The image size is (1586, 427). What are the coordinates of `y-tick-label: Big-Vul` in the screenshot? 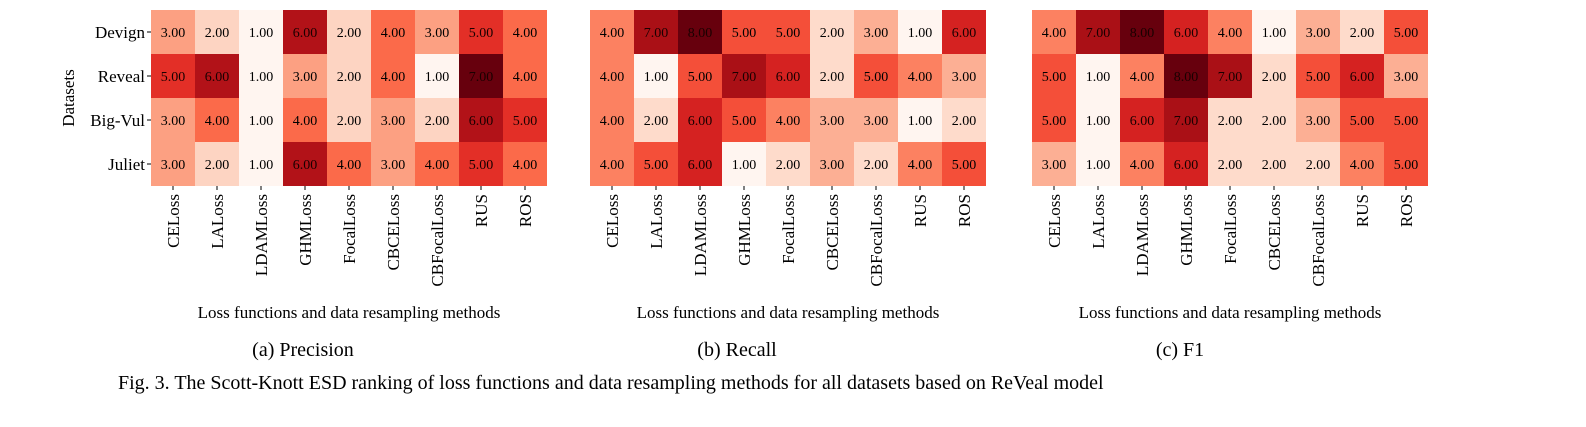 It's located at (117, 120).